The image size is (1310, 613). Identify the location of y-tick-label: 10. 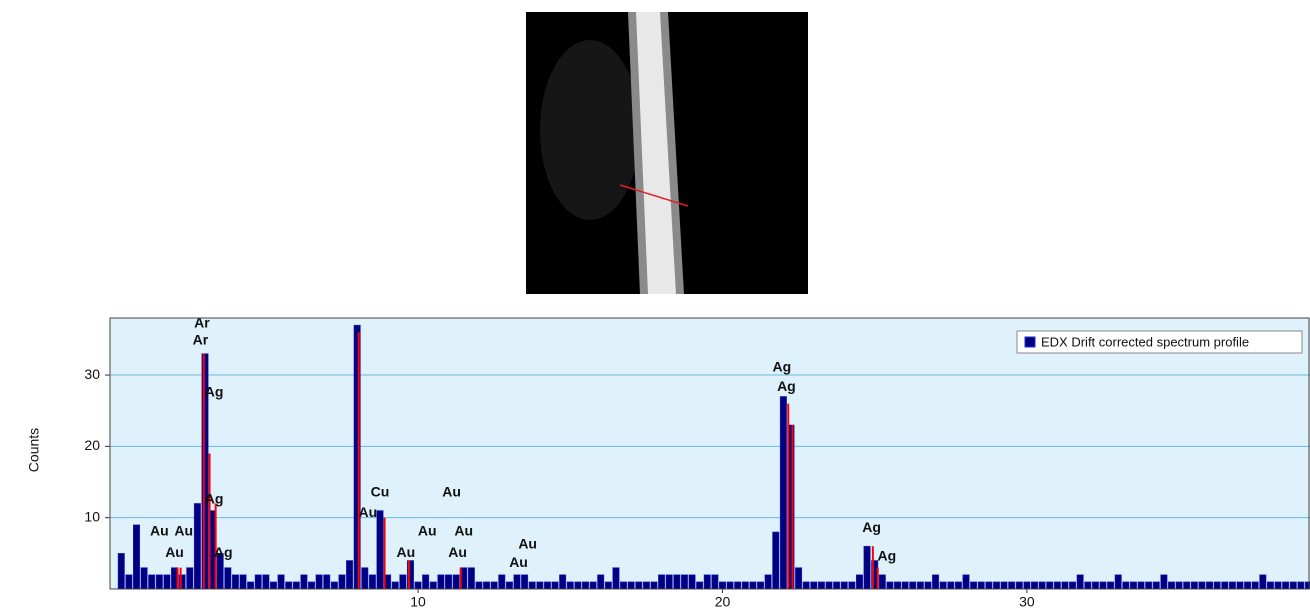
(92, 516).